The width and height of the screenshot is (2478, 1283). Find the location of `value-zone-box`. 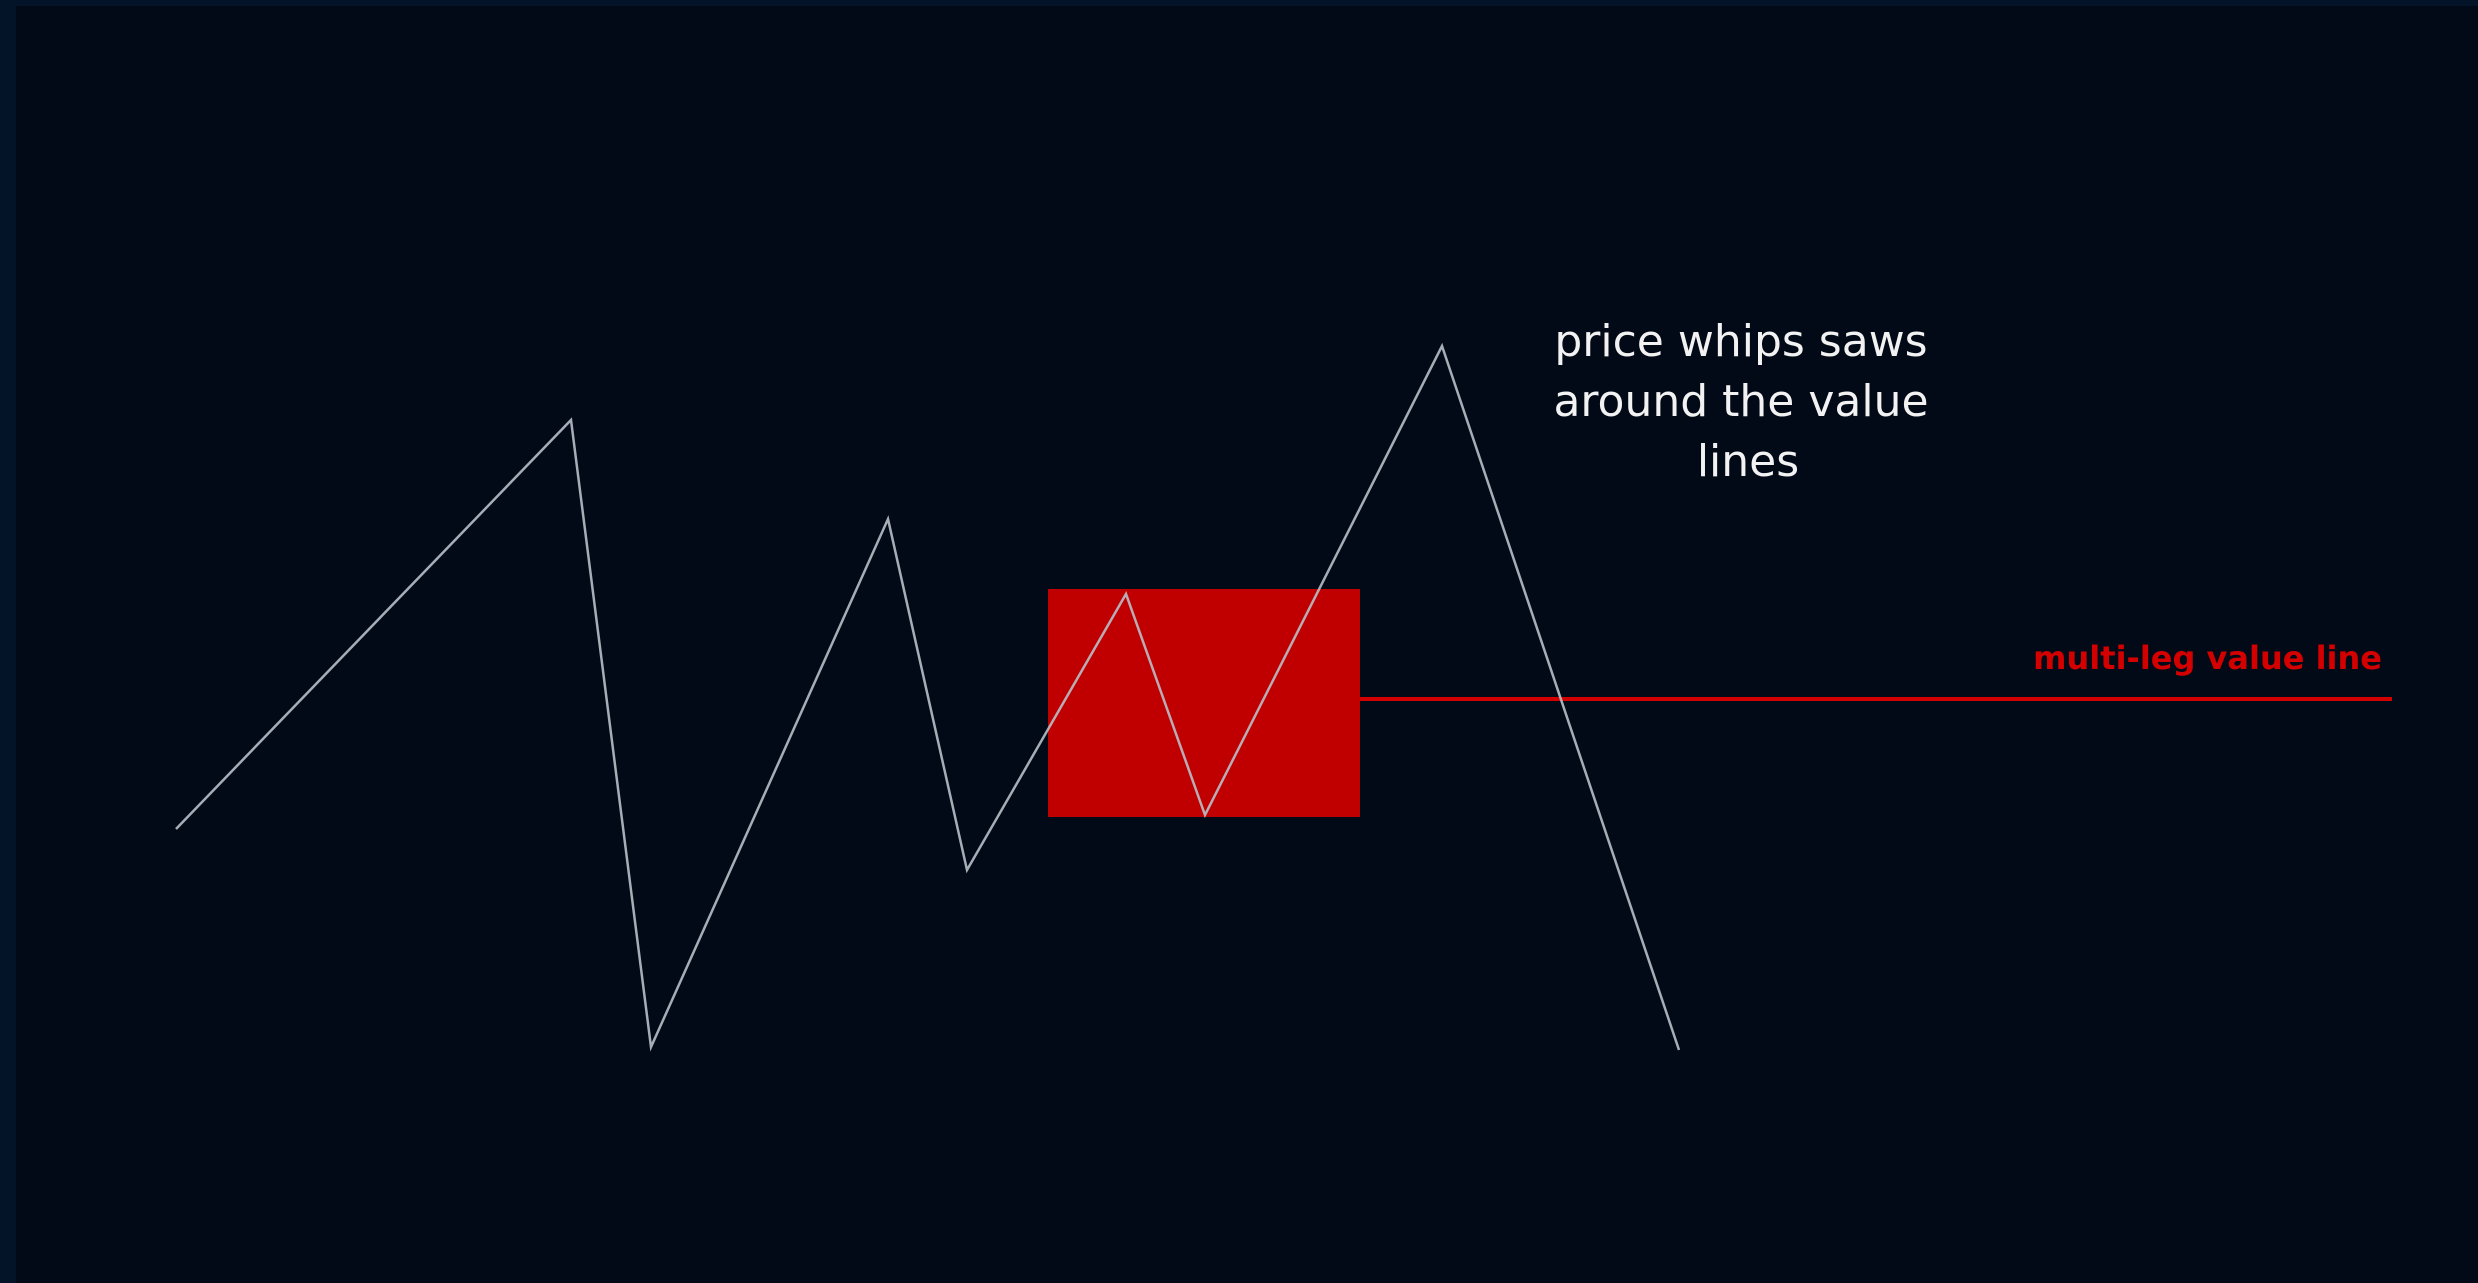

value-zone-box is located at coordinates (1204, 703).